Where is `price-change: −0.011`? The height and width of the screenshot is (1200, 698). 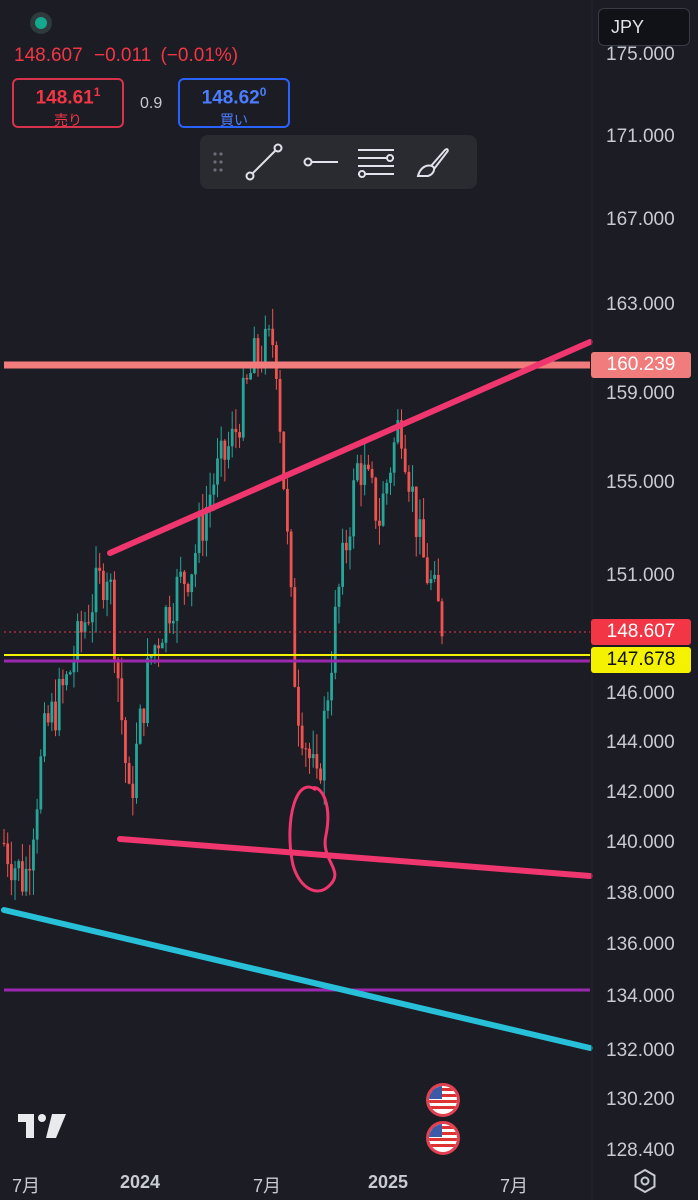
price-change: −0.011 is located at coordinates (122, 55).